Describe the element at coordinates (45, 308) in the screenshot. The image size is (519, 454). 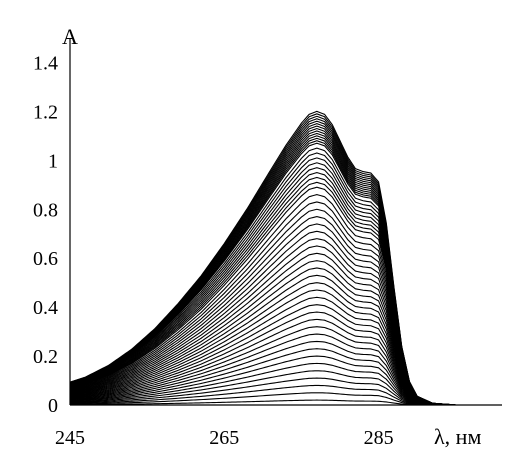
I see `y-tick-label: 0.4` at that location.